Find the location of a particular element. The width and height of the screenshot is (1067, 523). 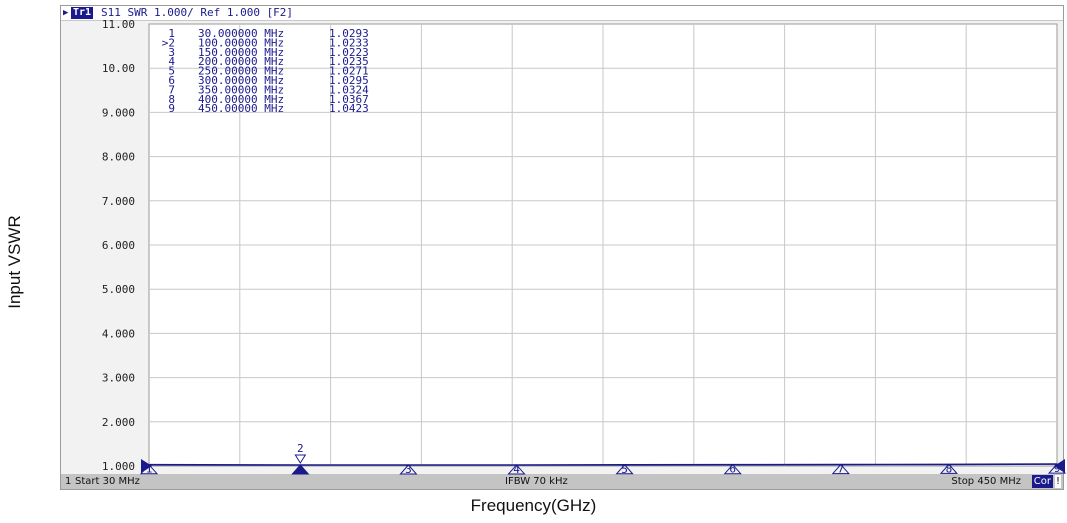

marker-readout-value: 1.0324 is located at coordinates (349, 89).